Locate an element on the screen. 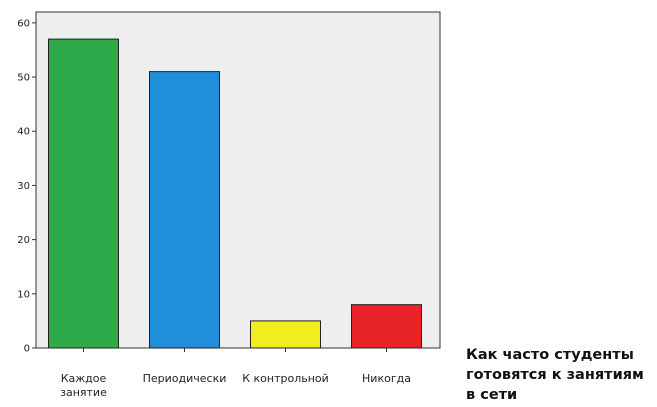  y-axis: 0 10 20 30 40 50 60 is located at coordinates (26, 186).